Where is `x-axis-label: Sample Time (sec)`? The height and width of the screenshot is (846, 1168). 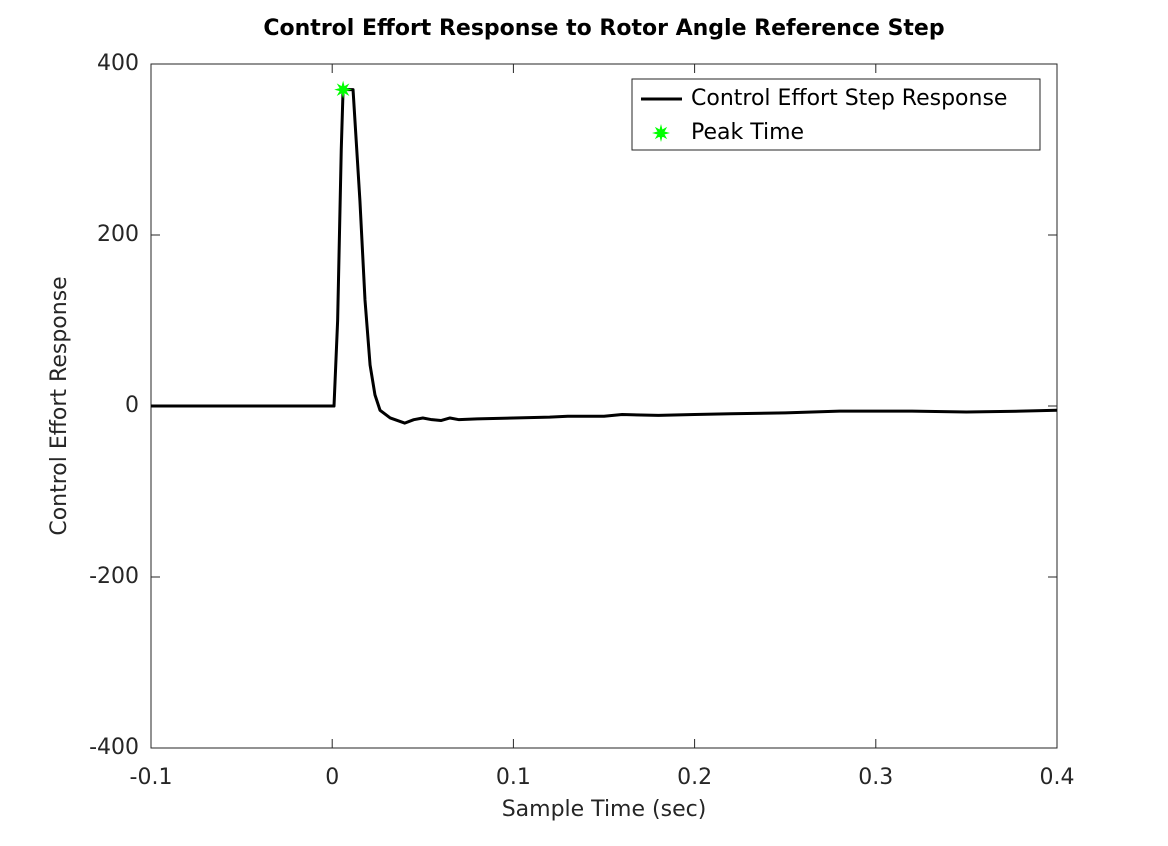 x-axis-label: Sample Time (sec) is located at coordinates (604, 809).